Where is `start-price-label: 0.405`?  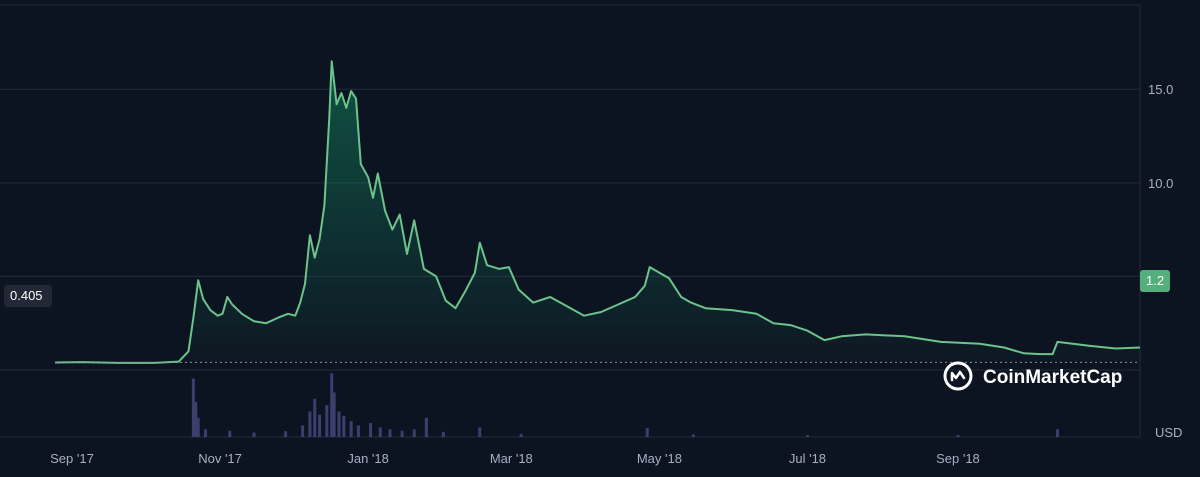 start-price-label: 0.405 is located at coordinates (26, 295).